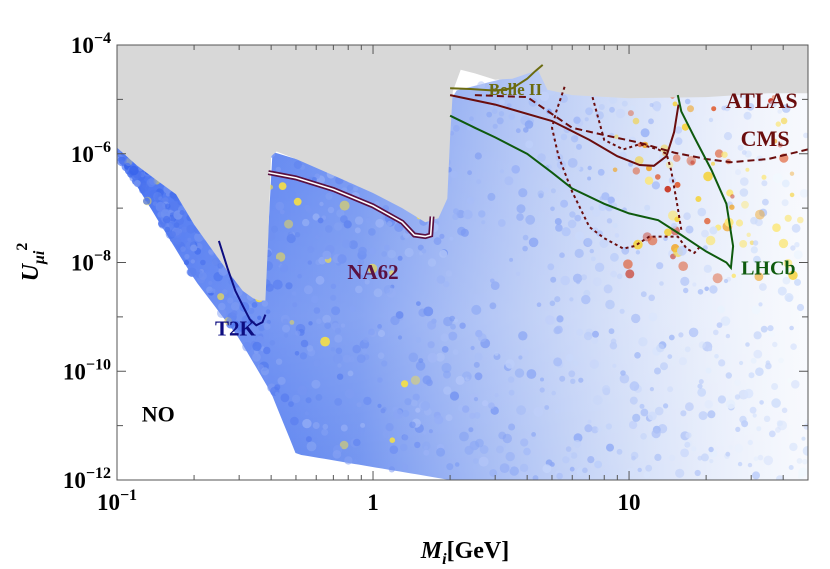 Image resolution: width=830 pixels, height=569 pixels. What do you see at coordinates (31, 271) in the screenshot?
I see `y-axis-title-main: U` at bounding box center [31, 271].